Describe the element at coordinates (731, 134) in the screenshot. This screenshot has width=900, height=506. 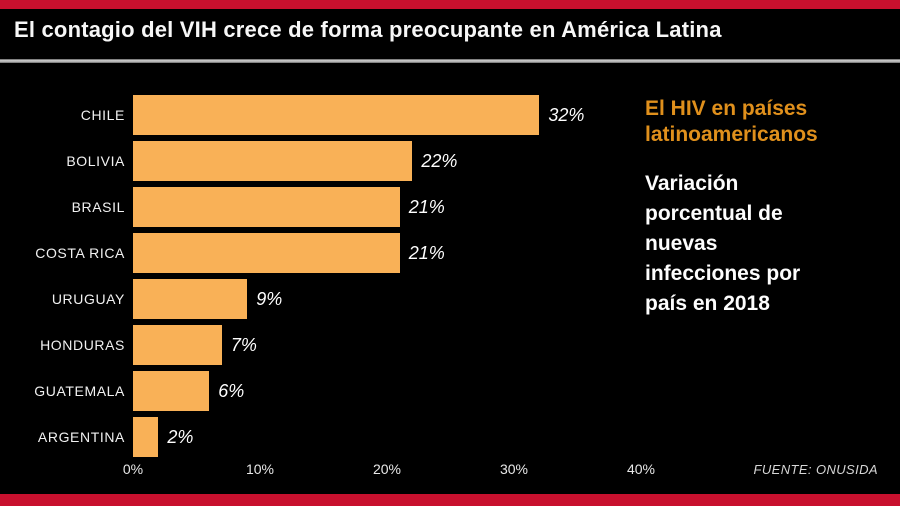
I see `side-heading-line: latinoamericanos` at that location.